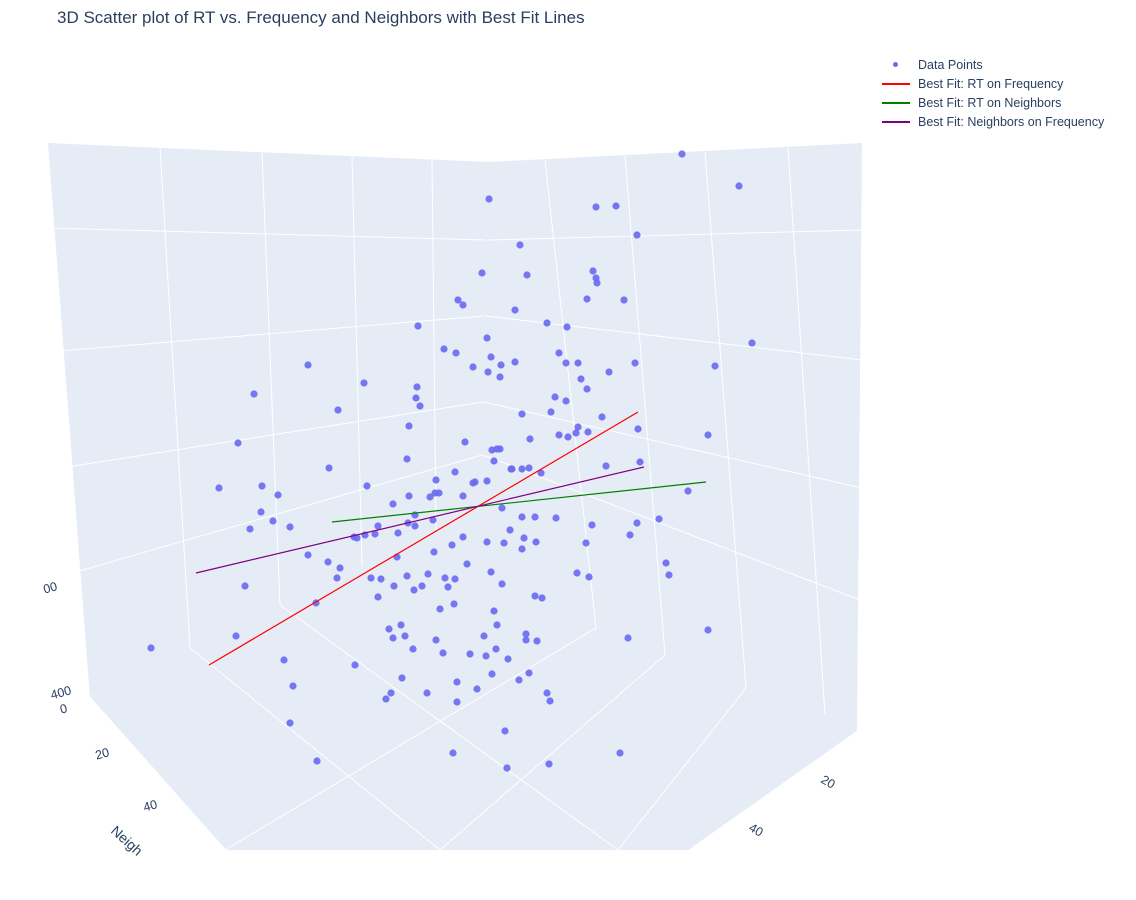  I want to click on best-fit-rt-on-frequency-line, so click(423, 538).